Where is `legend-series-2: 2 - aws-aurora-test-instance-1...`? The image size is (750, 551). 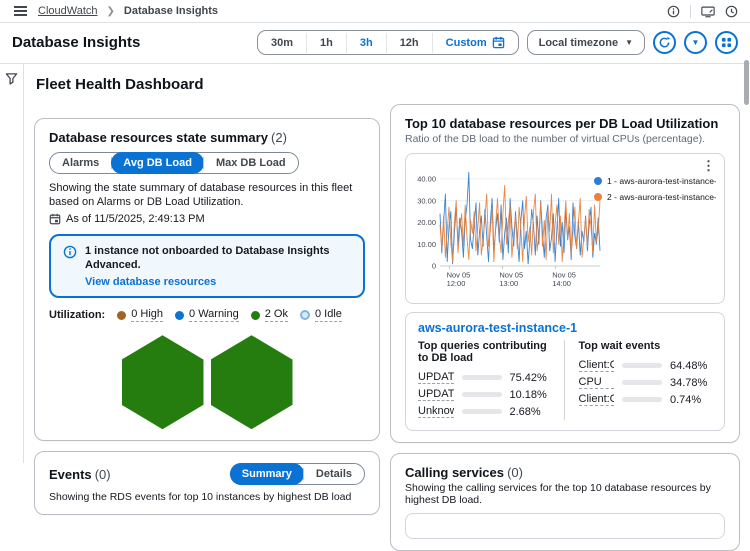
legend-series-2: 2 - aws-aurora-test-instance-1... is located at coordinates (655, 197).